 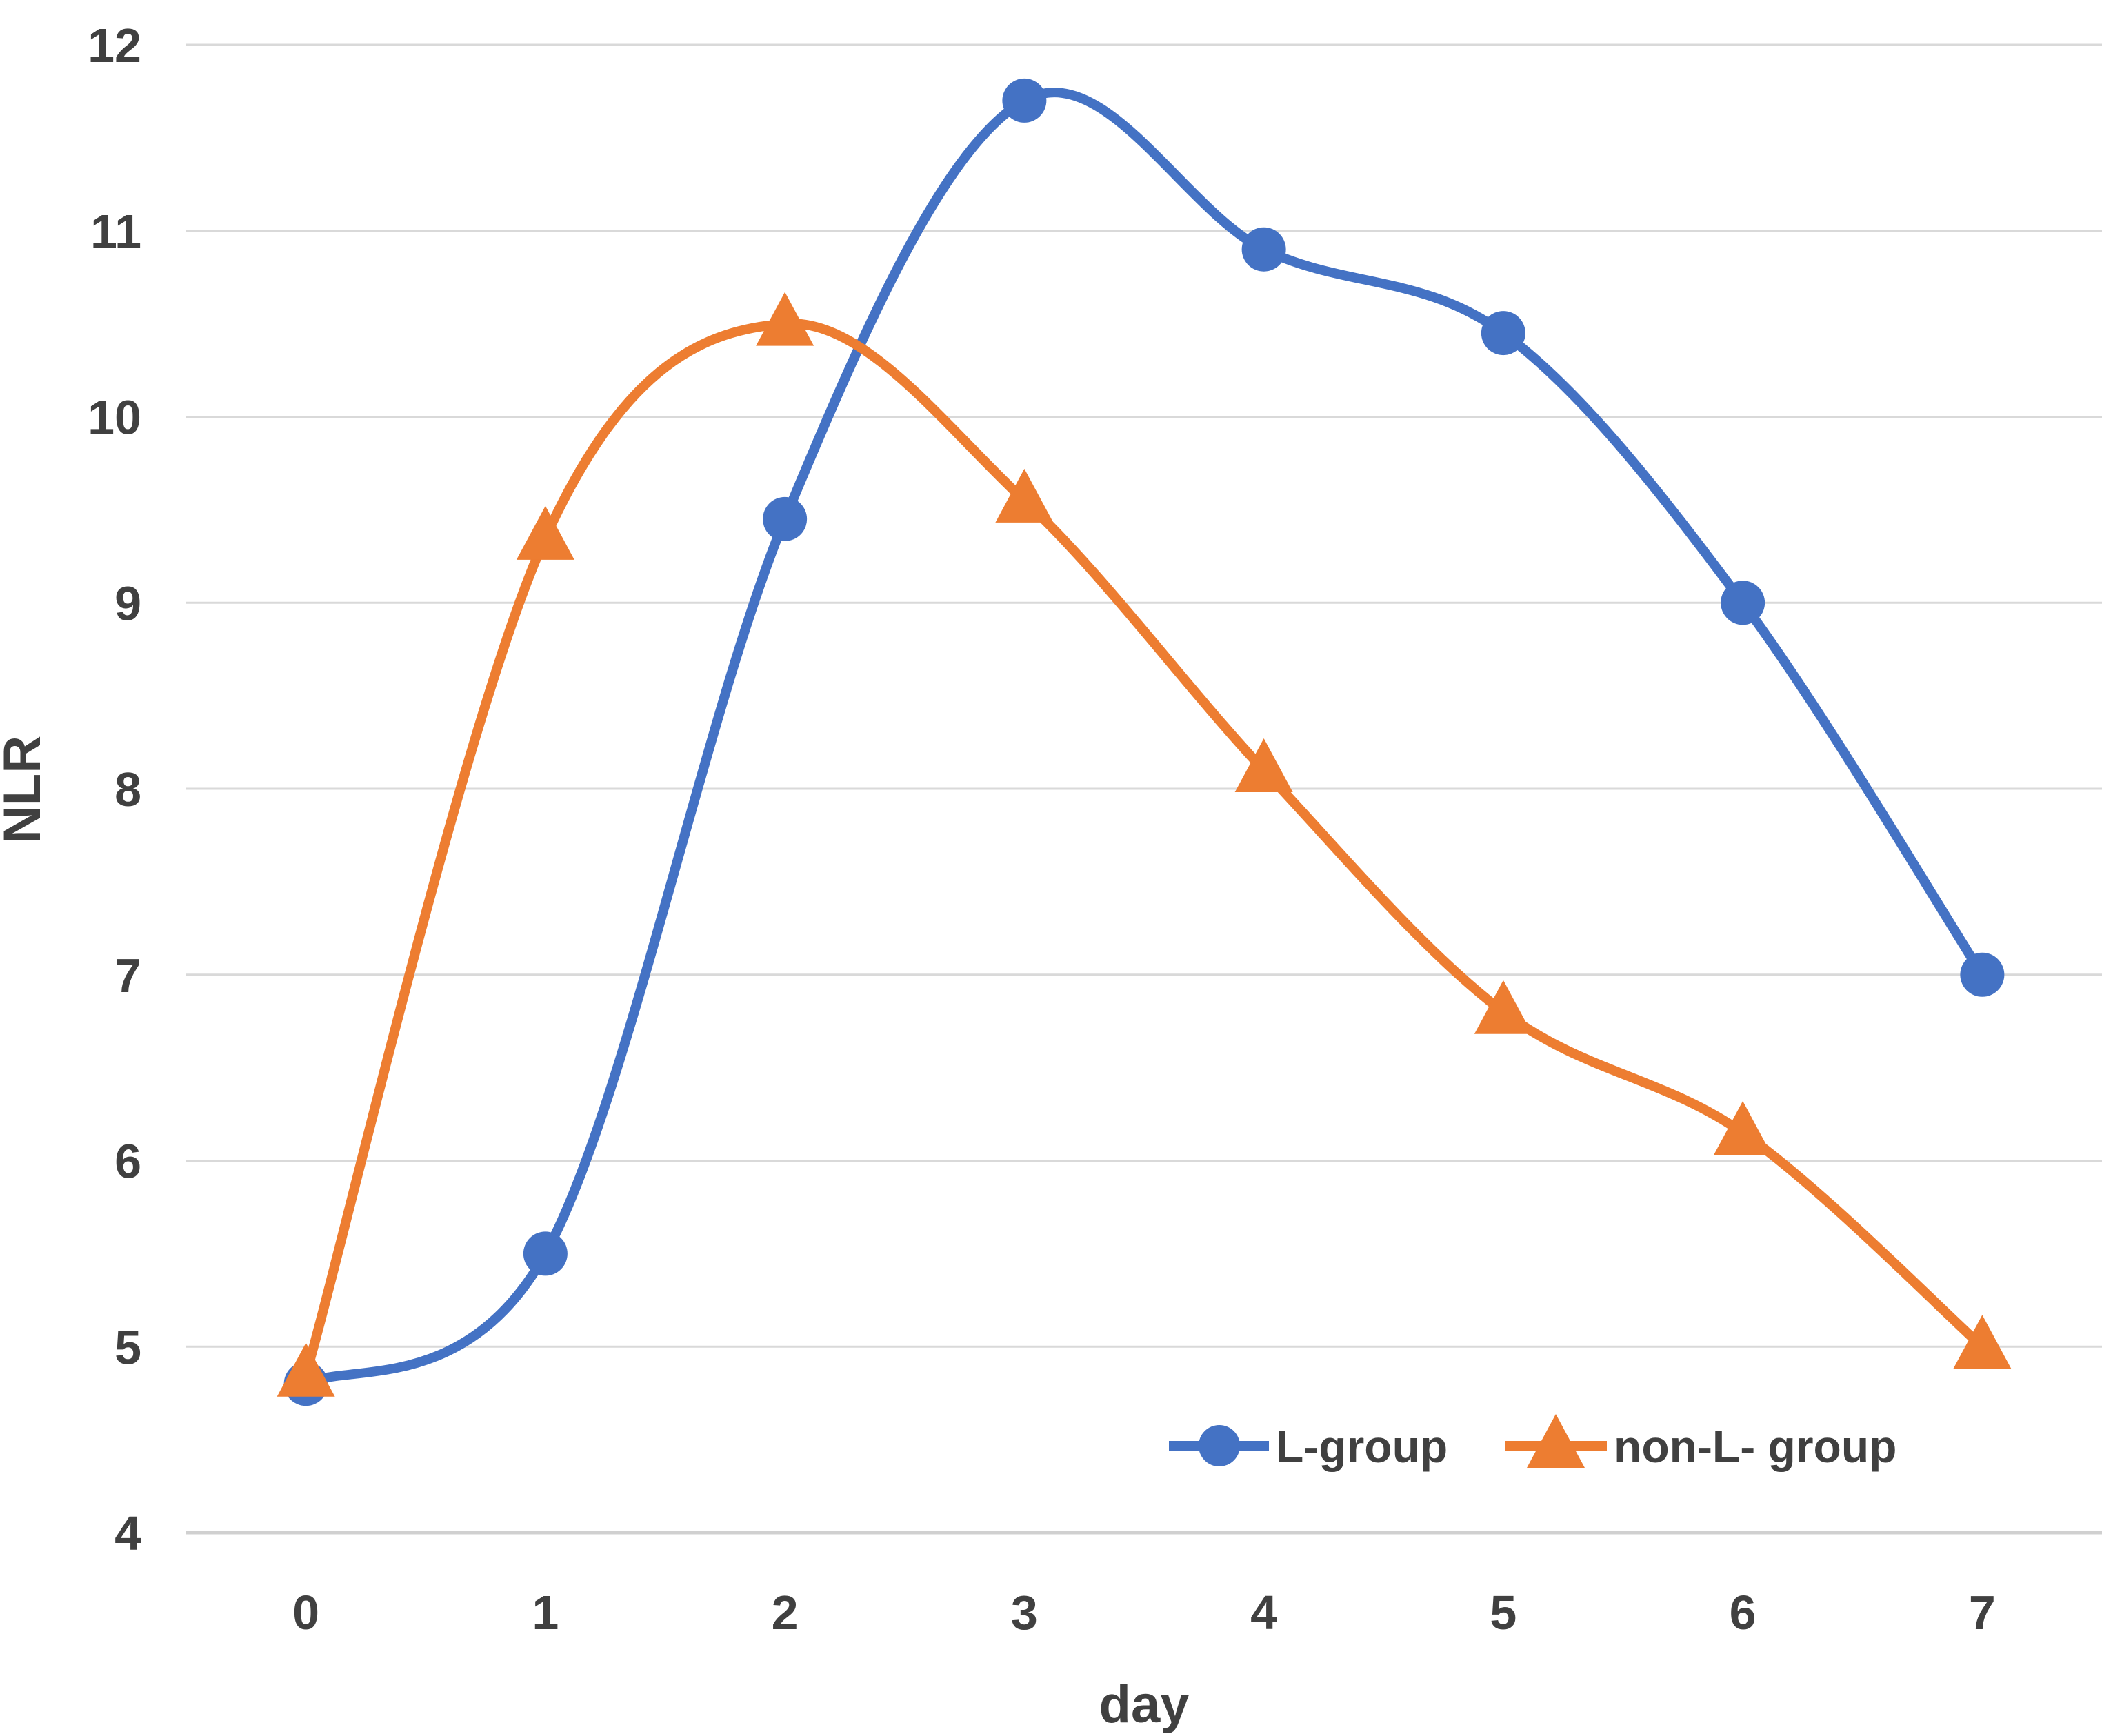 What do you see at coordinates (1503, 1612) in the screenshot?
I see `x-tick-label: 5` at bounding box center [1503, 1612].